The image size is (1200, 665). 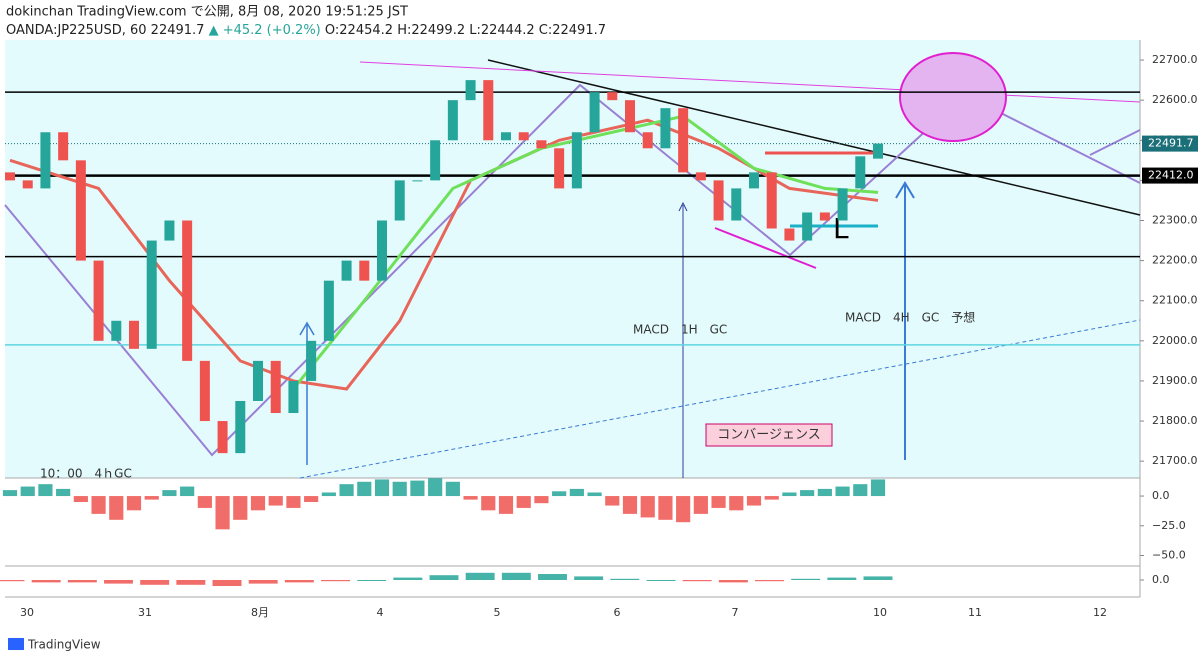 What do you see at coordinates (768, 435) in the screenshot?
I see `annotation: コンバージェンス` at bounding box center [768, 435].